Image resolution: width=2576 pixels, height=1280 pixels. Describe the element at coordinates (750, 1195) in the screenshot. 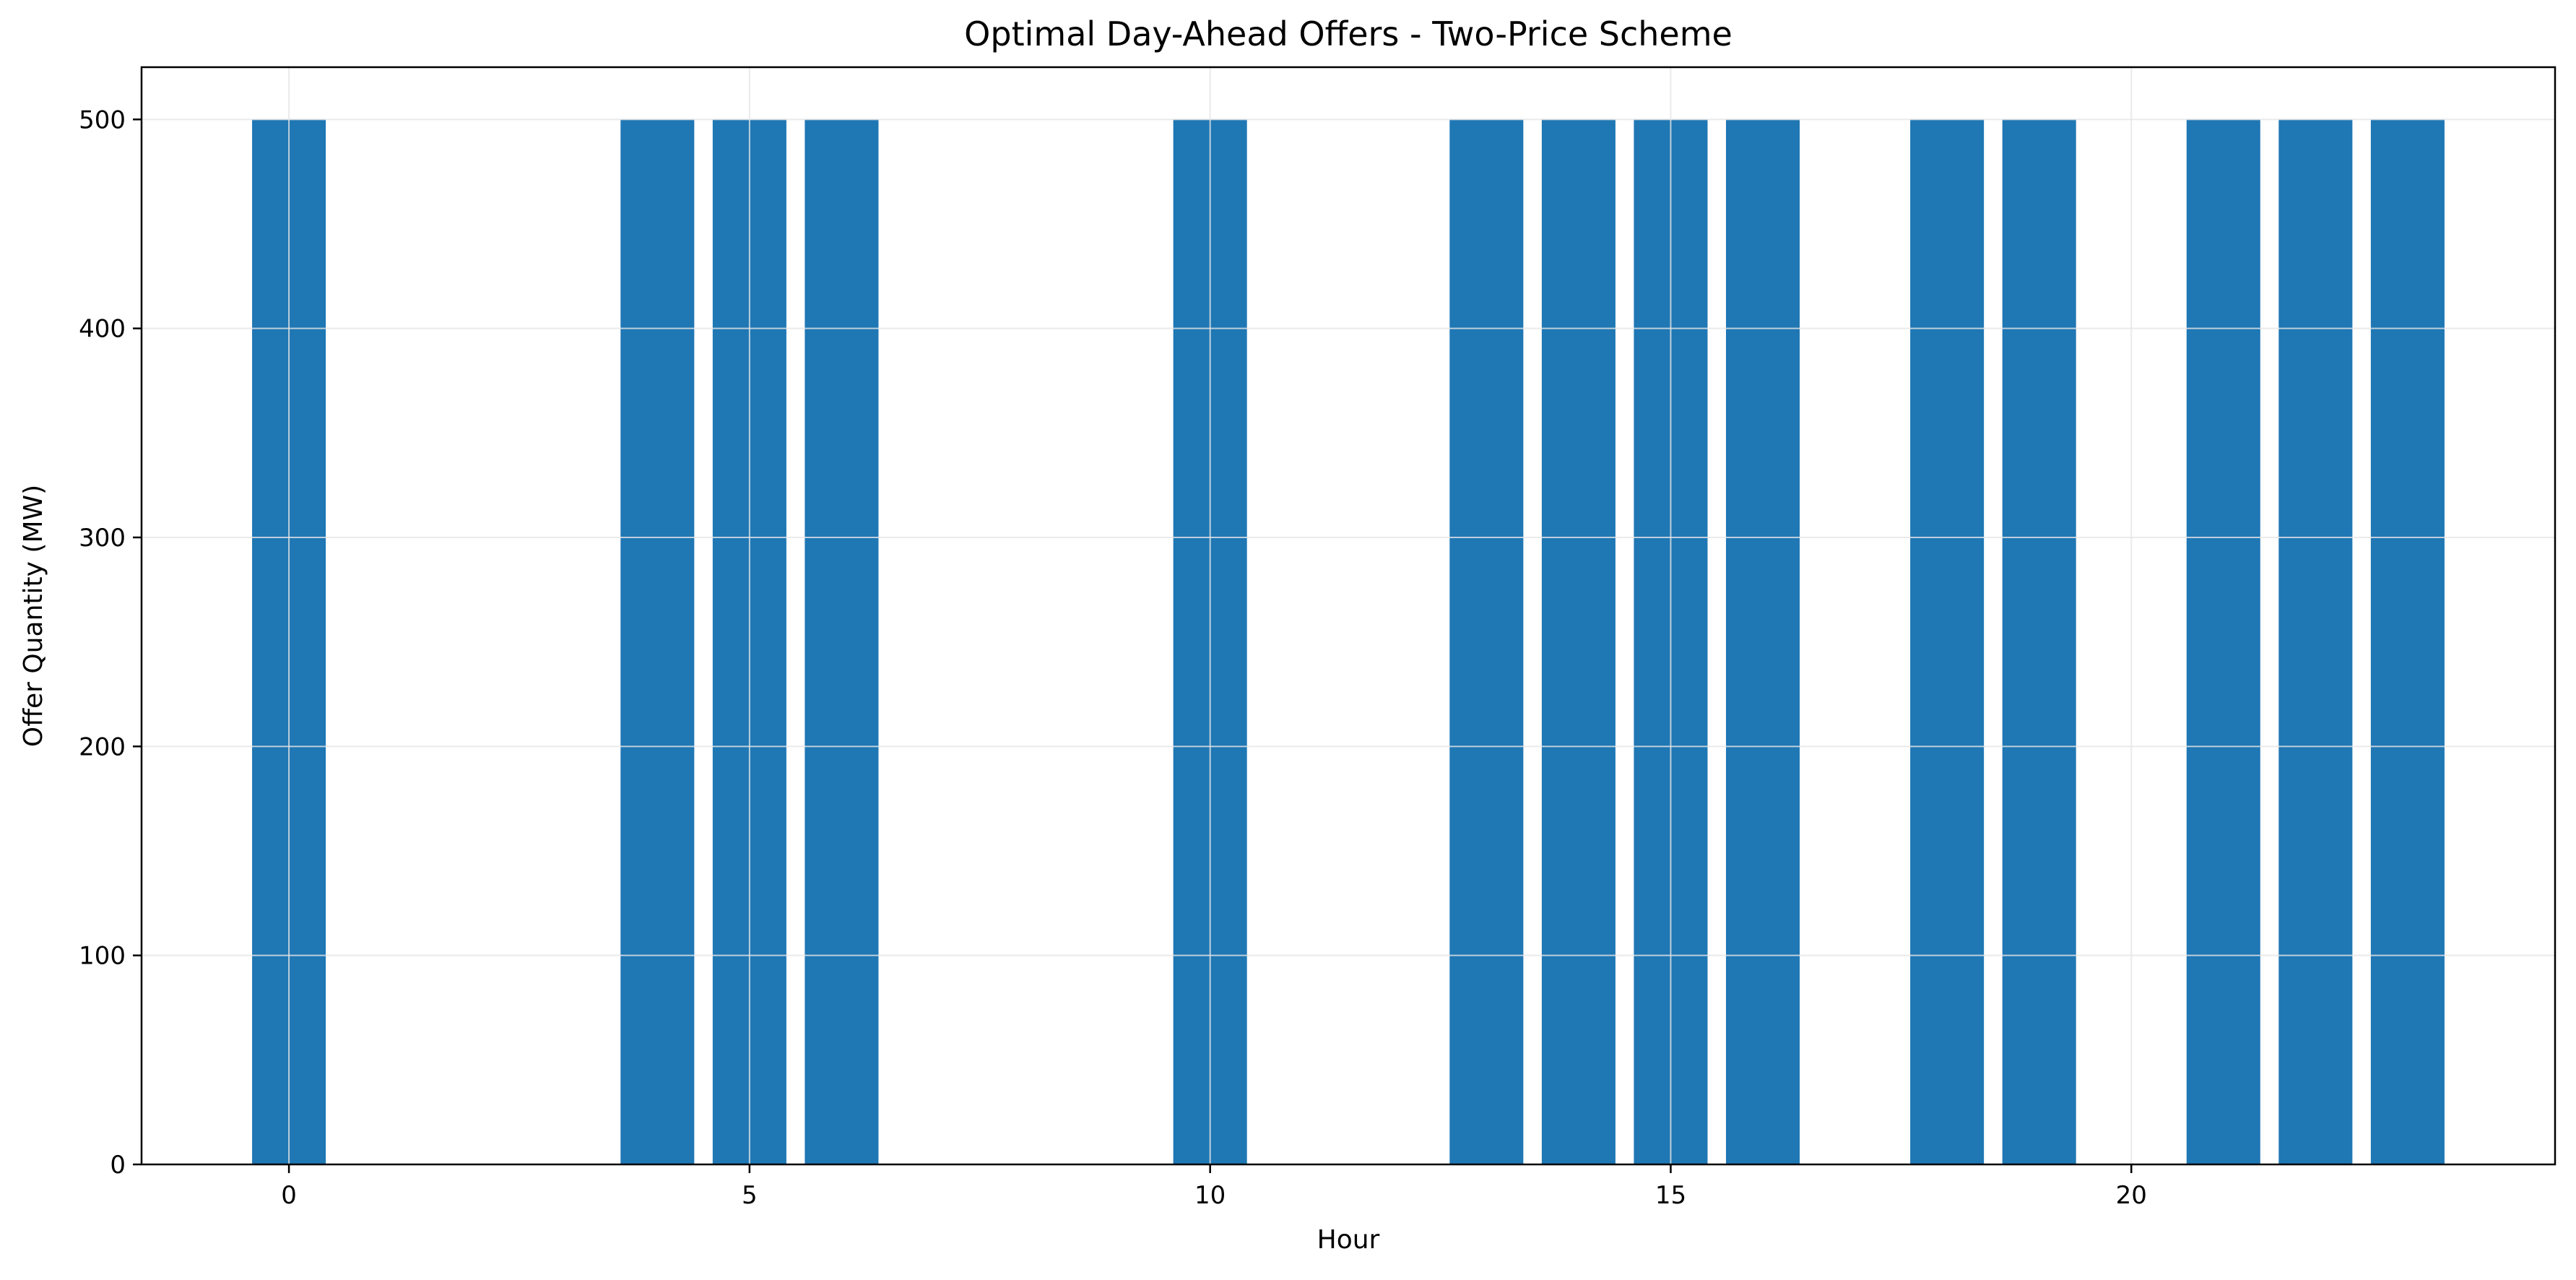

I see `x-tick-label: 5` at that location.